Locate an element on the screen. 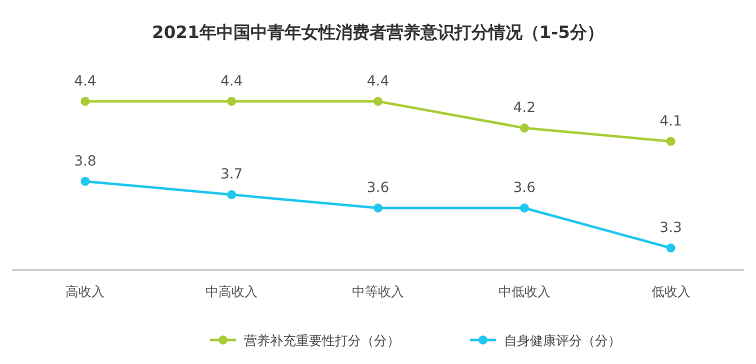 This screenshot has width=756, height=364. x-tick-label: 中高收入 is located at coordinates (232, 292).